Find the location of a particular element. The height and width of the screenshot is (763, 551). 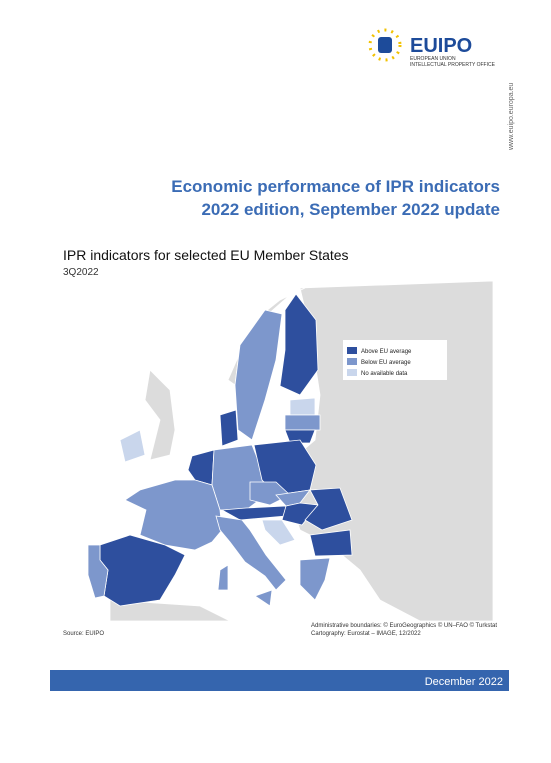

logo-name: EUIPO is located at coordinates (441, 46).